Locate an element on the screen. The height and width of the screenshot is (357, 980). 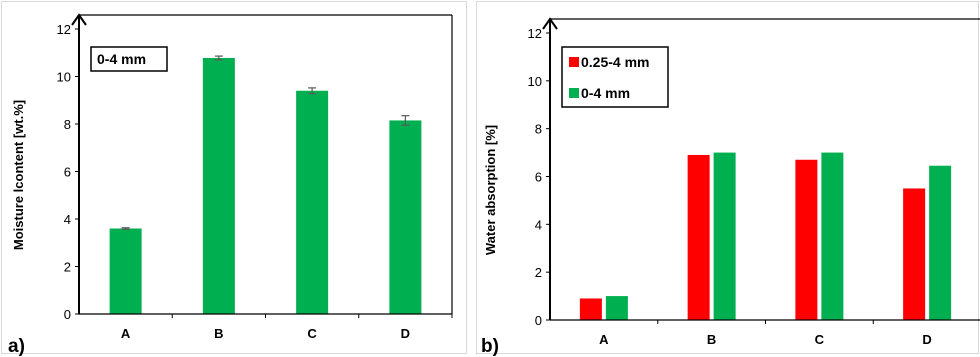
panel-b-x-tick-label-A: A is located at coordinates (604, 339).